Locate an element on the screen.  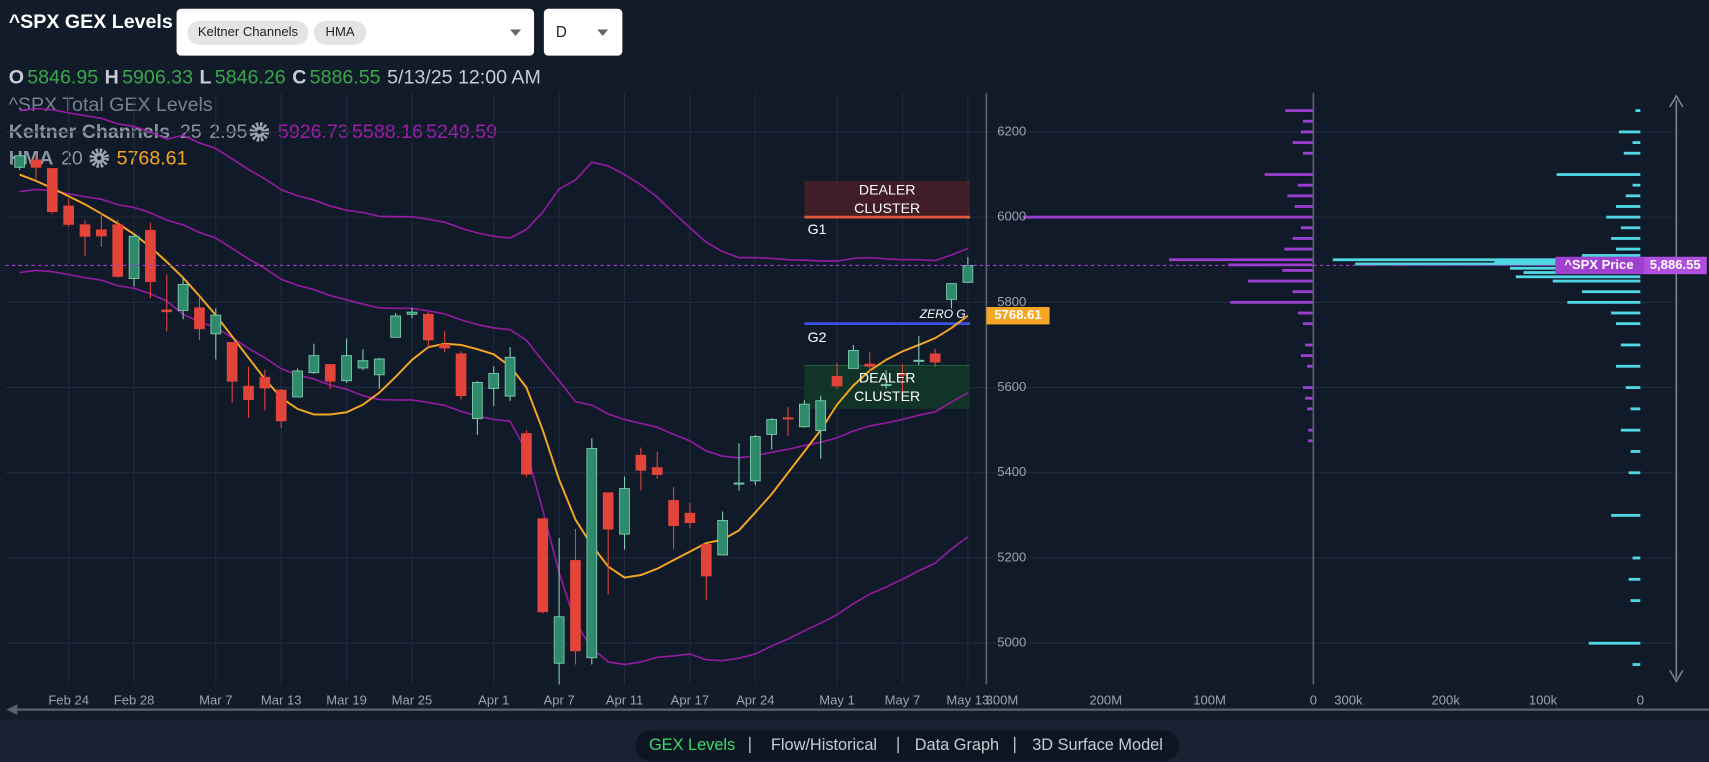
indicator-select: Keltner Channels HMA is located at coordinates (355, 32).